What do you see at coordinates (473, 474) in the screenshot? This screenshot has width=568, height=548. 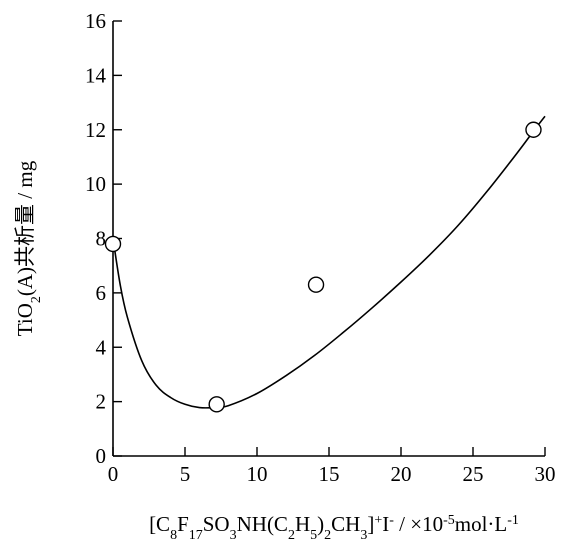 I see `x-tick-label: 25` at bounding box center [473, 474].